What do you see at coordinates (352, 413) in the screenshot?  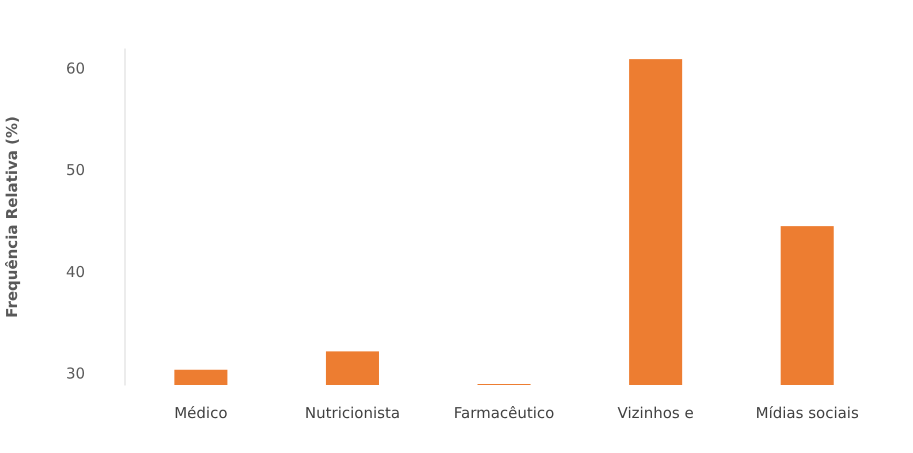 I see `x-tick-label: Nutricionista` at bounding box center [352, 413].